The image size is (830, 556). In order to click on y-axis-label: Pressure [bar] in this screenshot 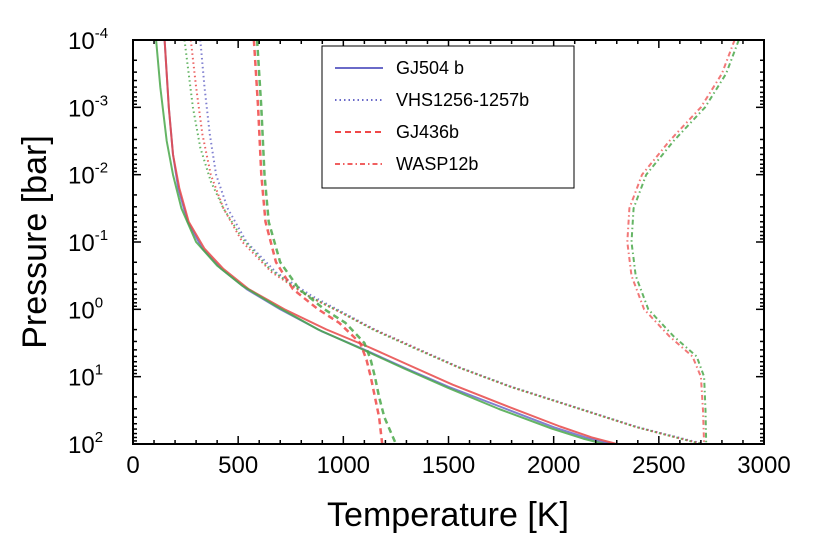, I will do `click(35, 242)`.